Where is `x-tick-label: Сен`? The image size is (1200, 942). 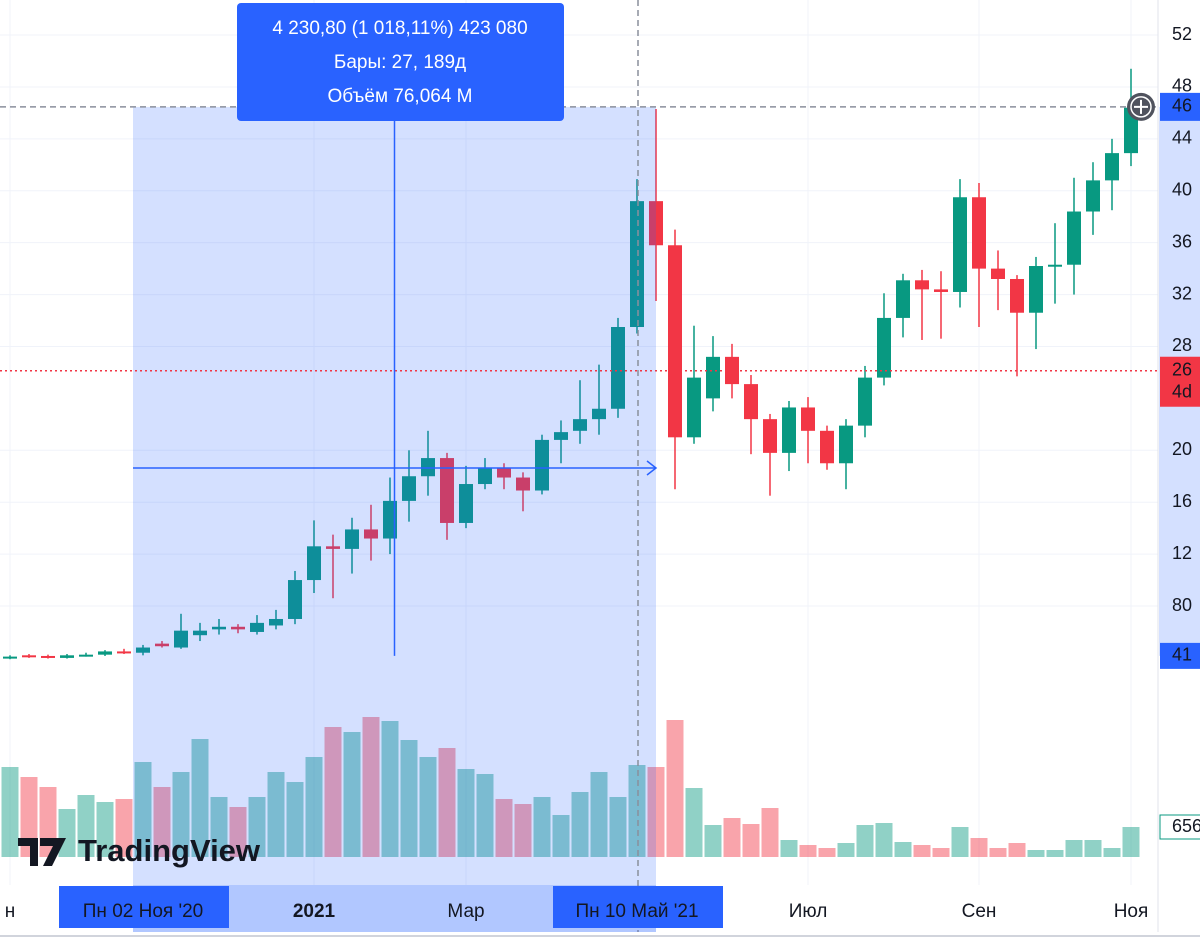 x-tick-label: Сен is located at coordinates (979, 911).